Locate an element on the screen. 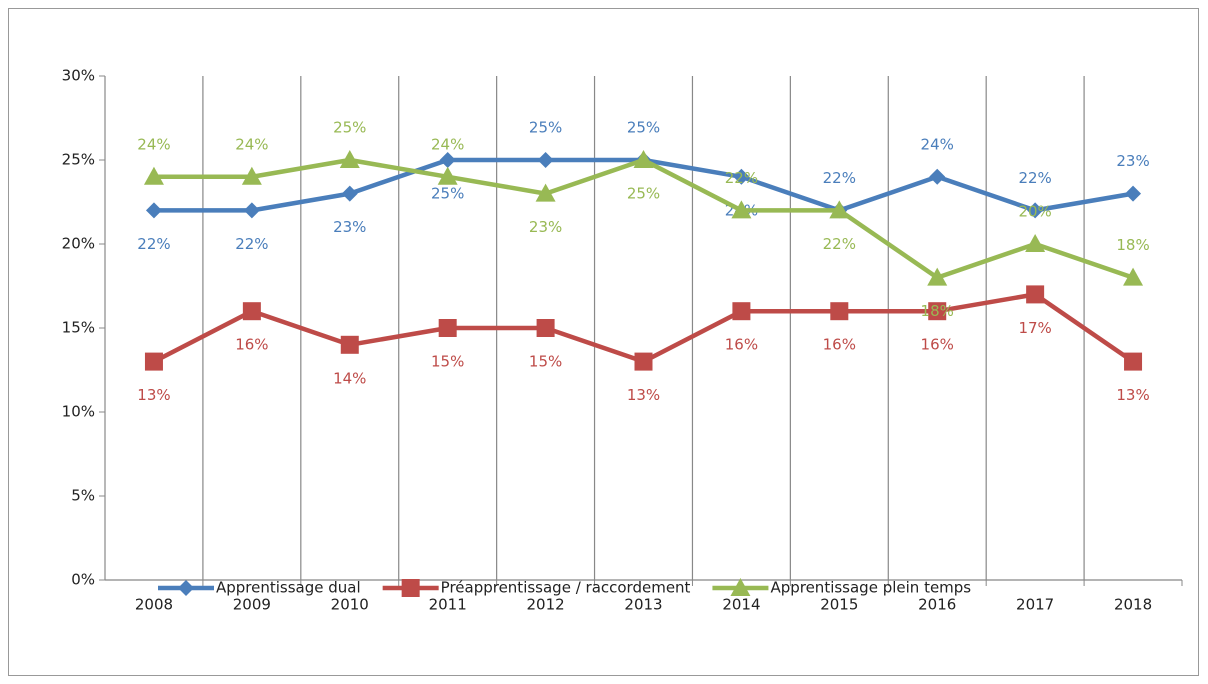  legend-label: Apprentissage dual is located at coordinates (288, 588).